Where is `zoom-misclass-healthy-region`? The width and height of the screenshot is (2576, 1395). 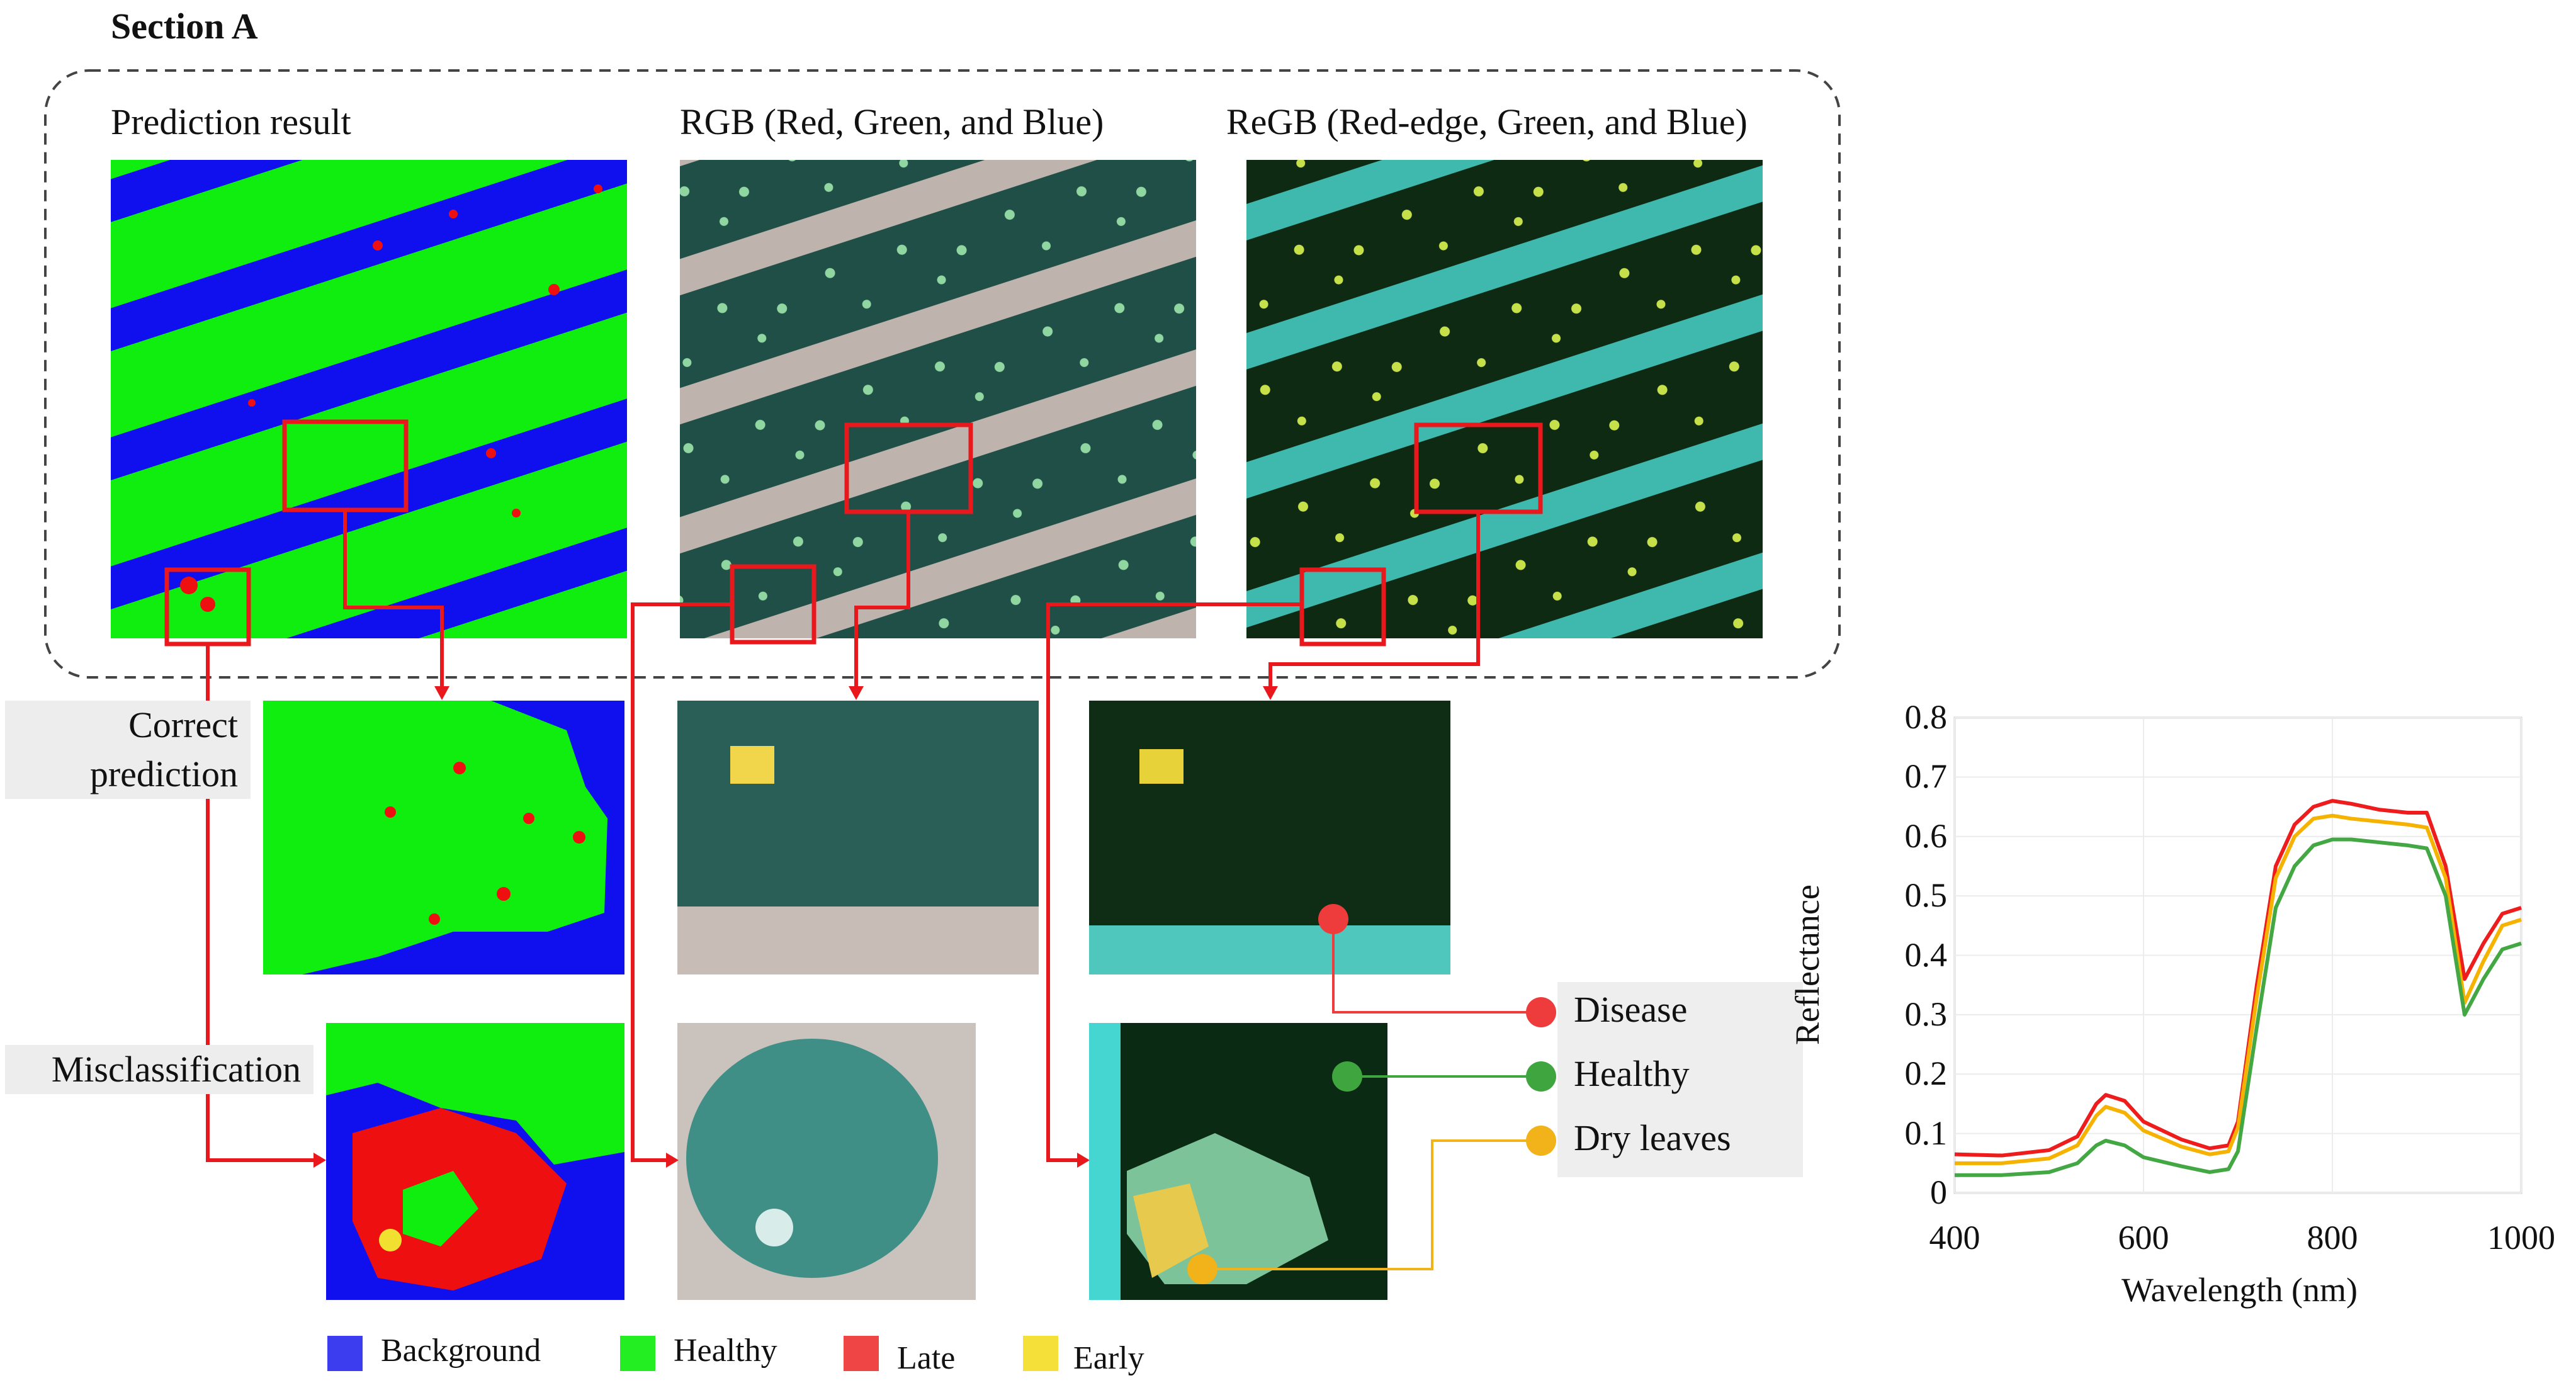 zoom-misclass-healthy-region is located at coordinates (475, 1094).